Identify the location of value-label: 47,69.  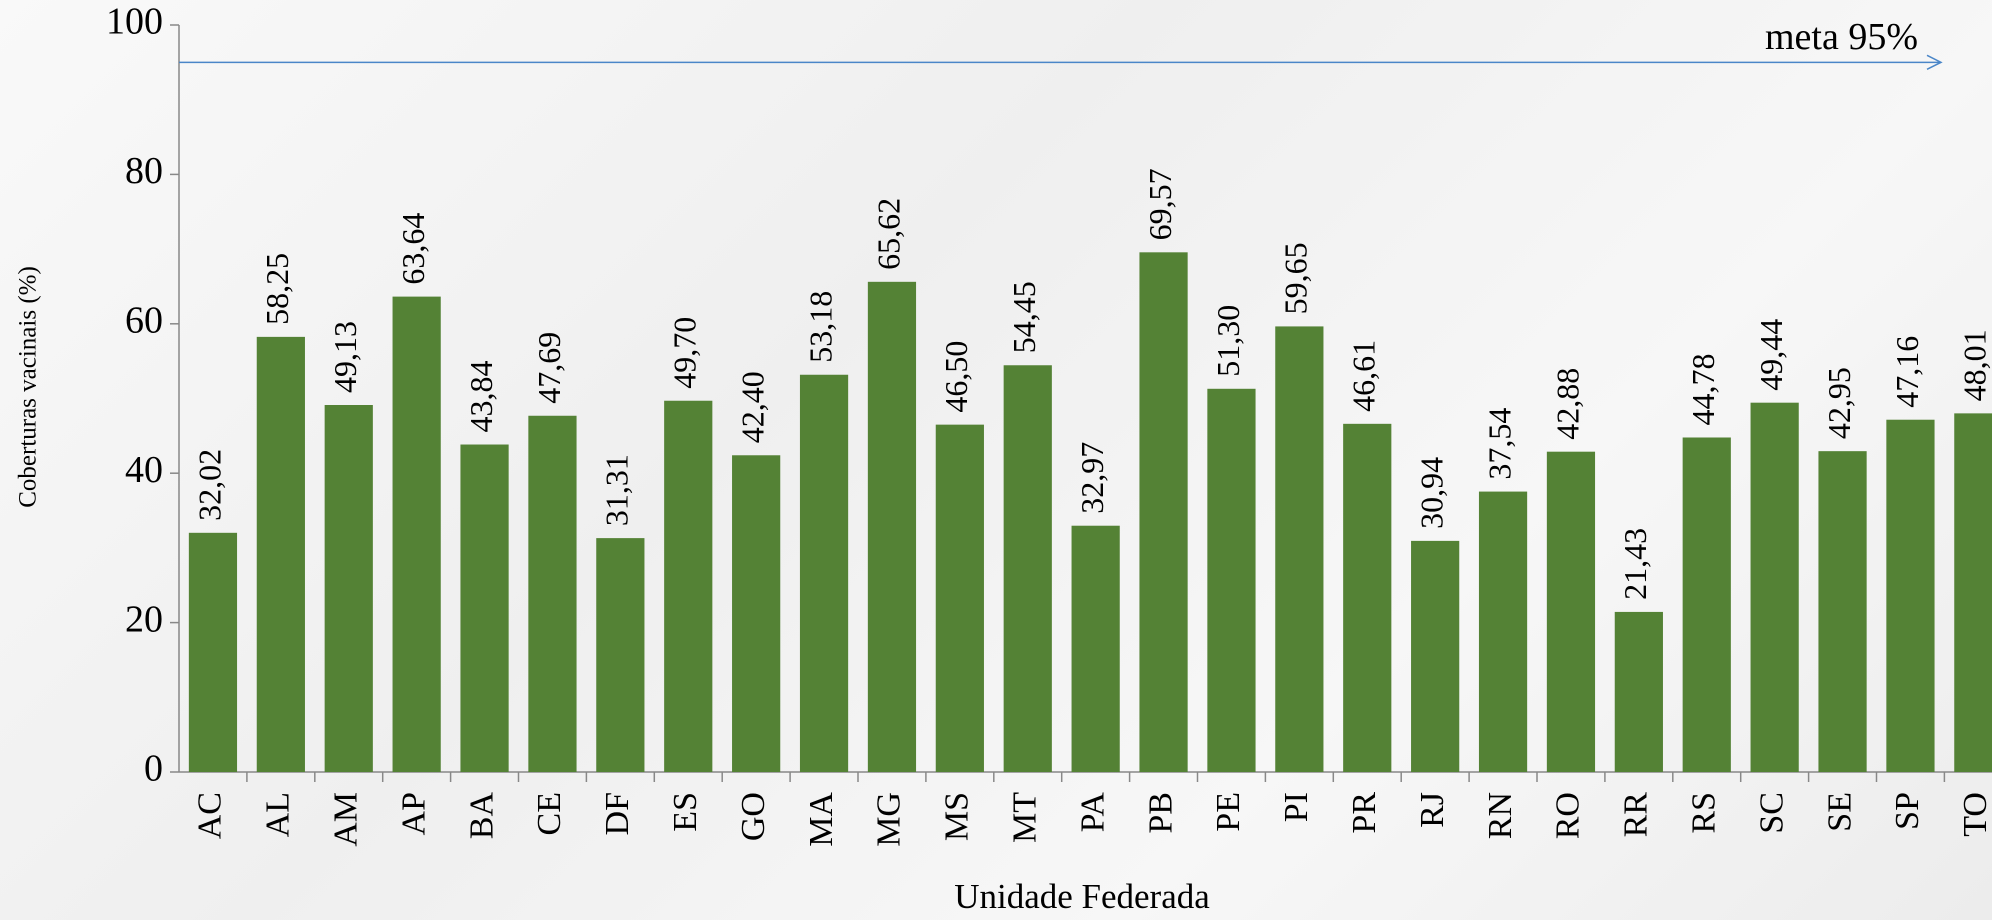
(549, 368).